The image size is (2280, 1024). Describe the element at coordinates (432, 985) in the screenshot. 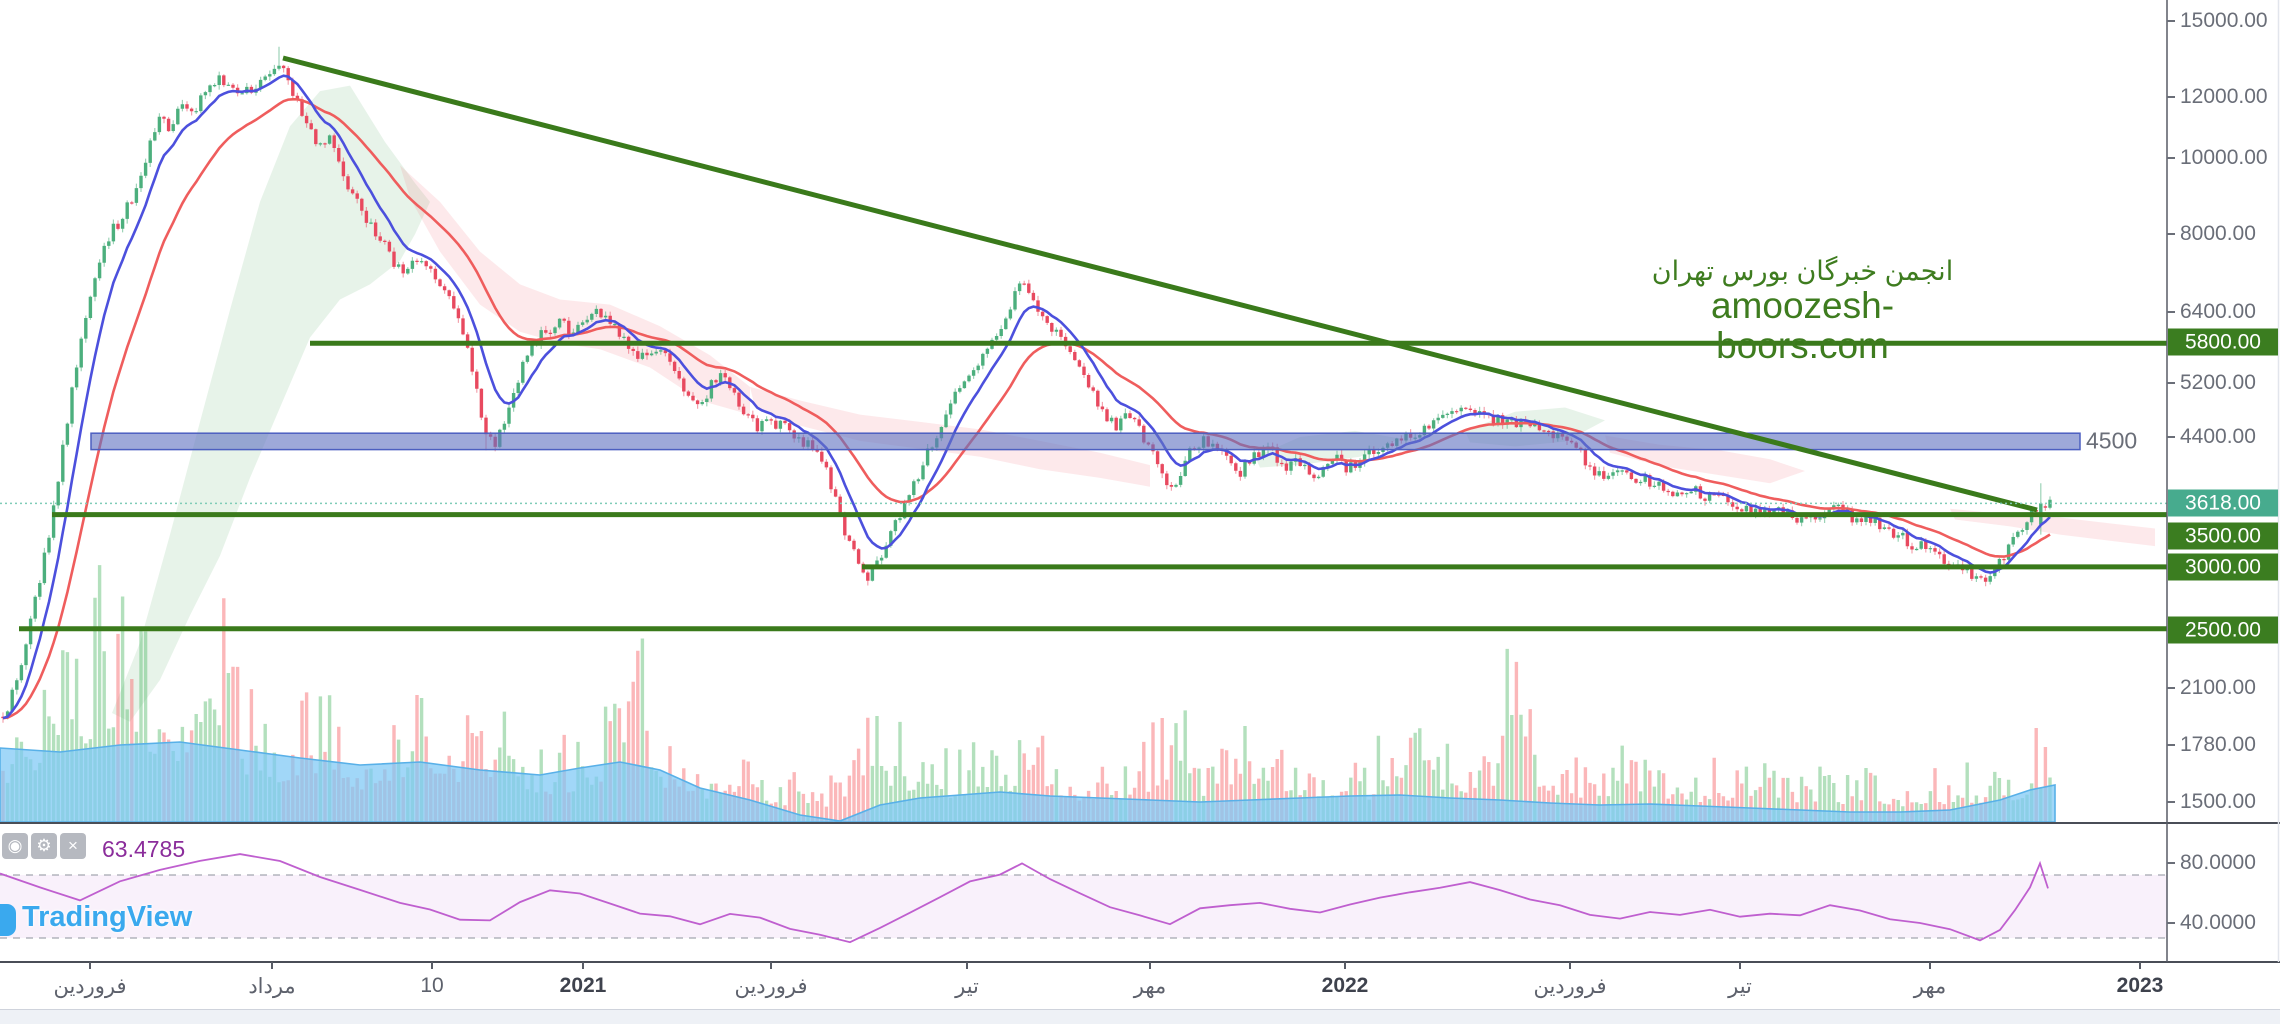

I see `time-tick-label: 10` at that location.